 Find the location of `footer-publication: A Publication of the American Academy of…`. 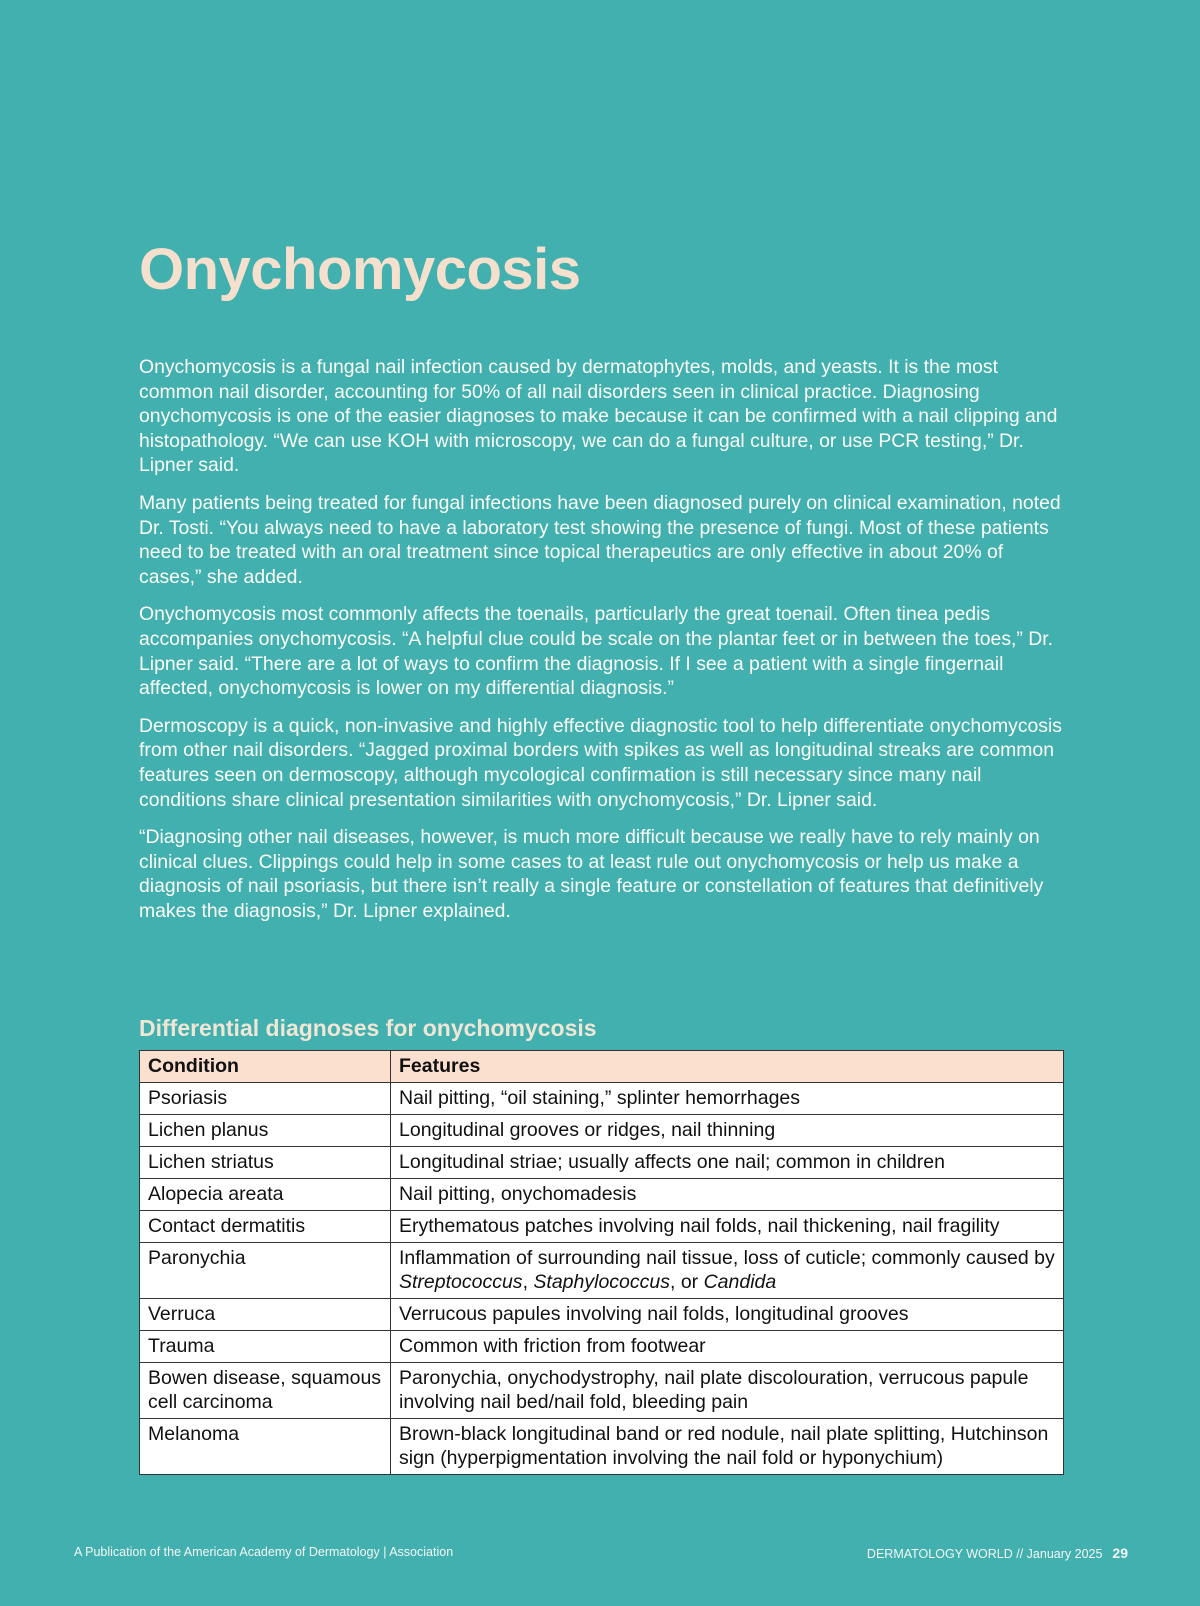

footer-publication: A Publication of the American Academy of… is located at coordinates (264, 1552).